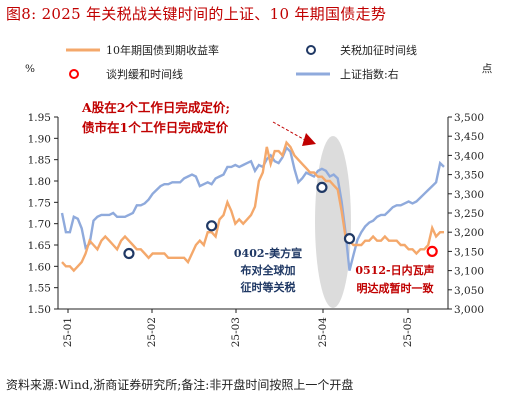 The image size is (520, 401). What do you see at coordinates (39, 203) in the screenshot?
I see `left-tick-label: 1.75` at bounding box center [39, 203].